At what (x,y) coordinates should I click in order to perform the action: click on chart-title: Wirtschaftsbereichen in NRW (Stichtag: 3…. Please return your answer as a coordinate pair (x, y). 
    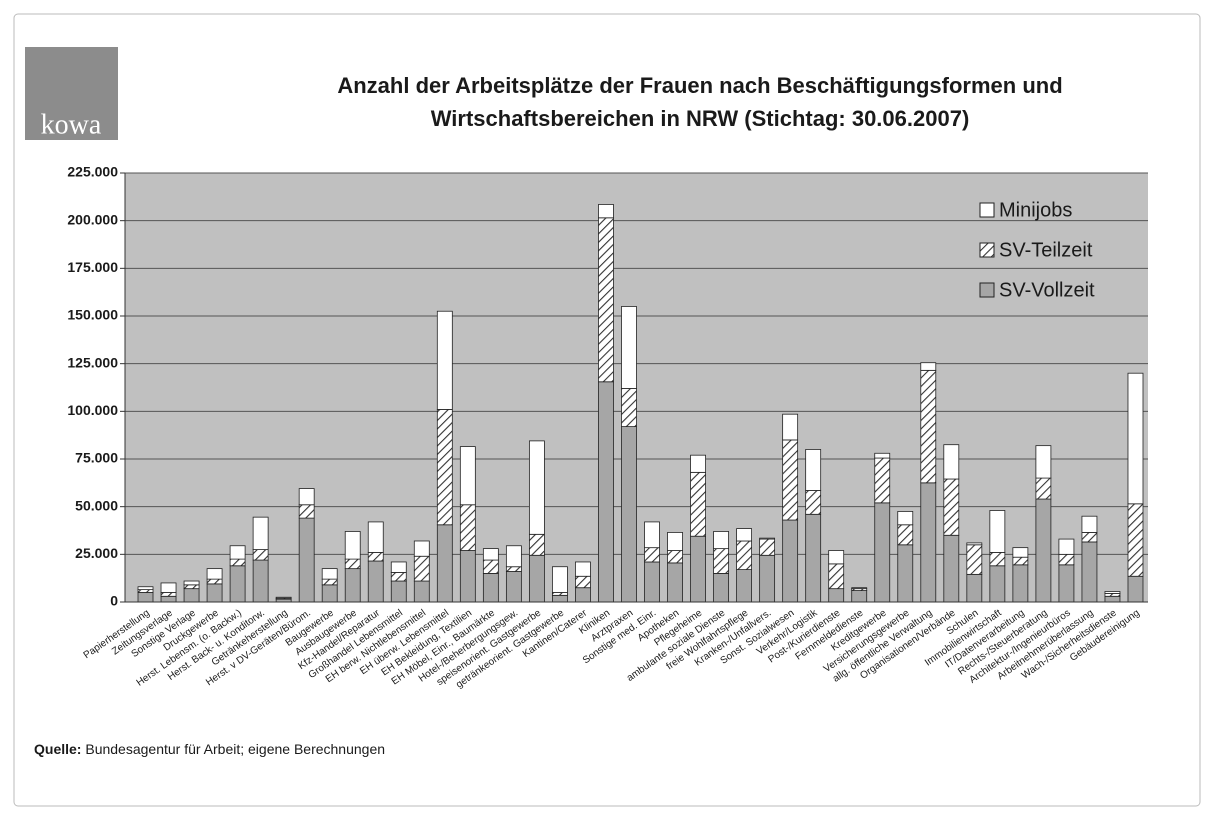
    Looking at the image, I should click on (700, 118).